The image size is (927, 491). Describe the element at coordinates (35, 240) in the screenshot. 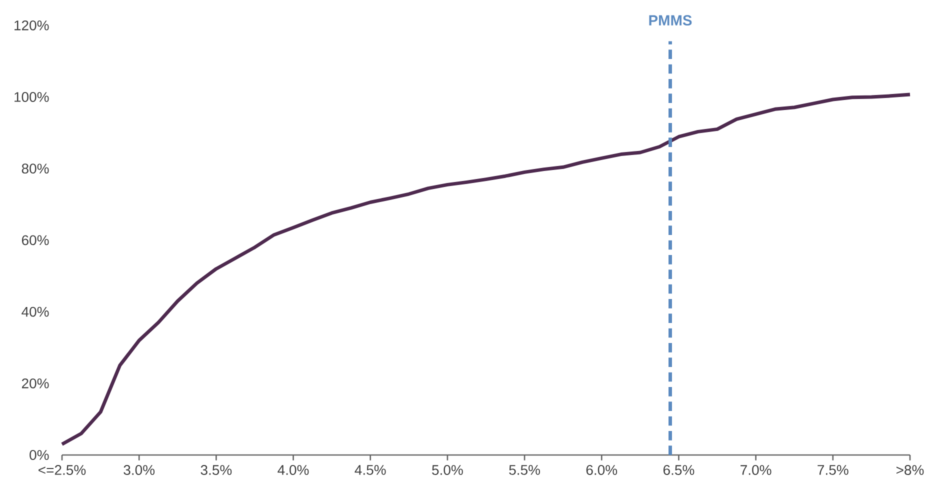

I see `y-tick-label: 60%` at that location.